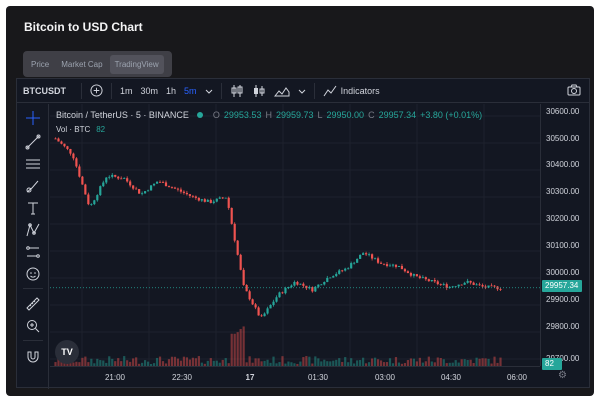 This screenshot has height=400, width=600. I want to click on area-style-button, so click(282, 91).